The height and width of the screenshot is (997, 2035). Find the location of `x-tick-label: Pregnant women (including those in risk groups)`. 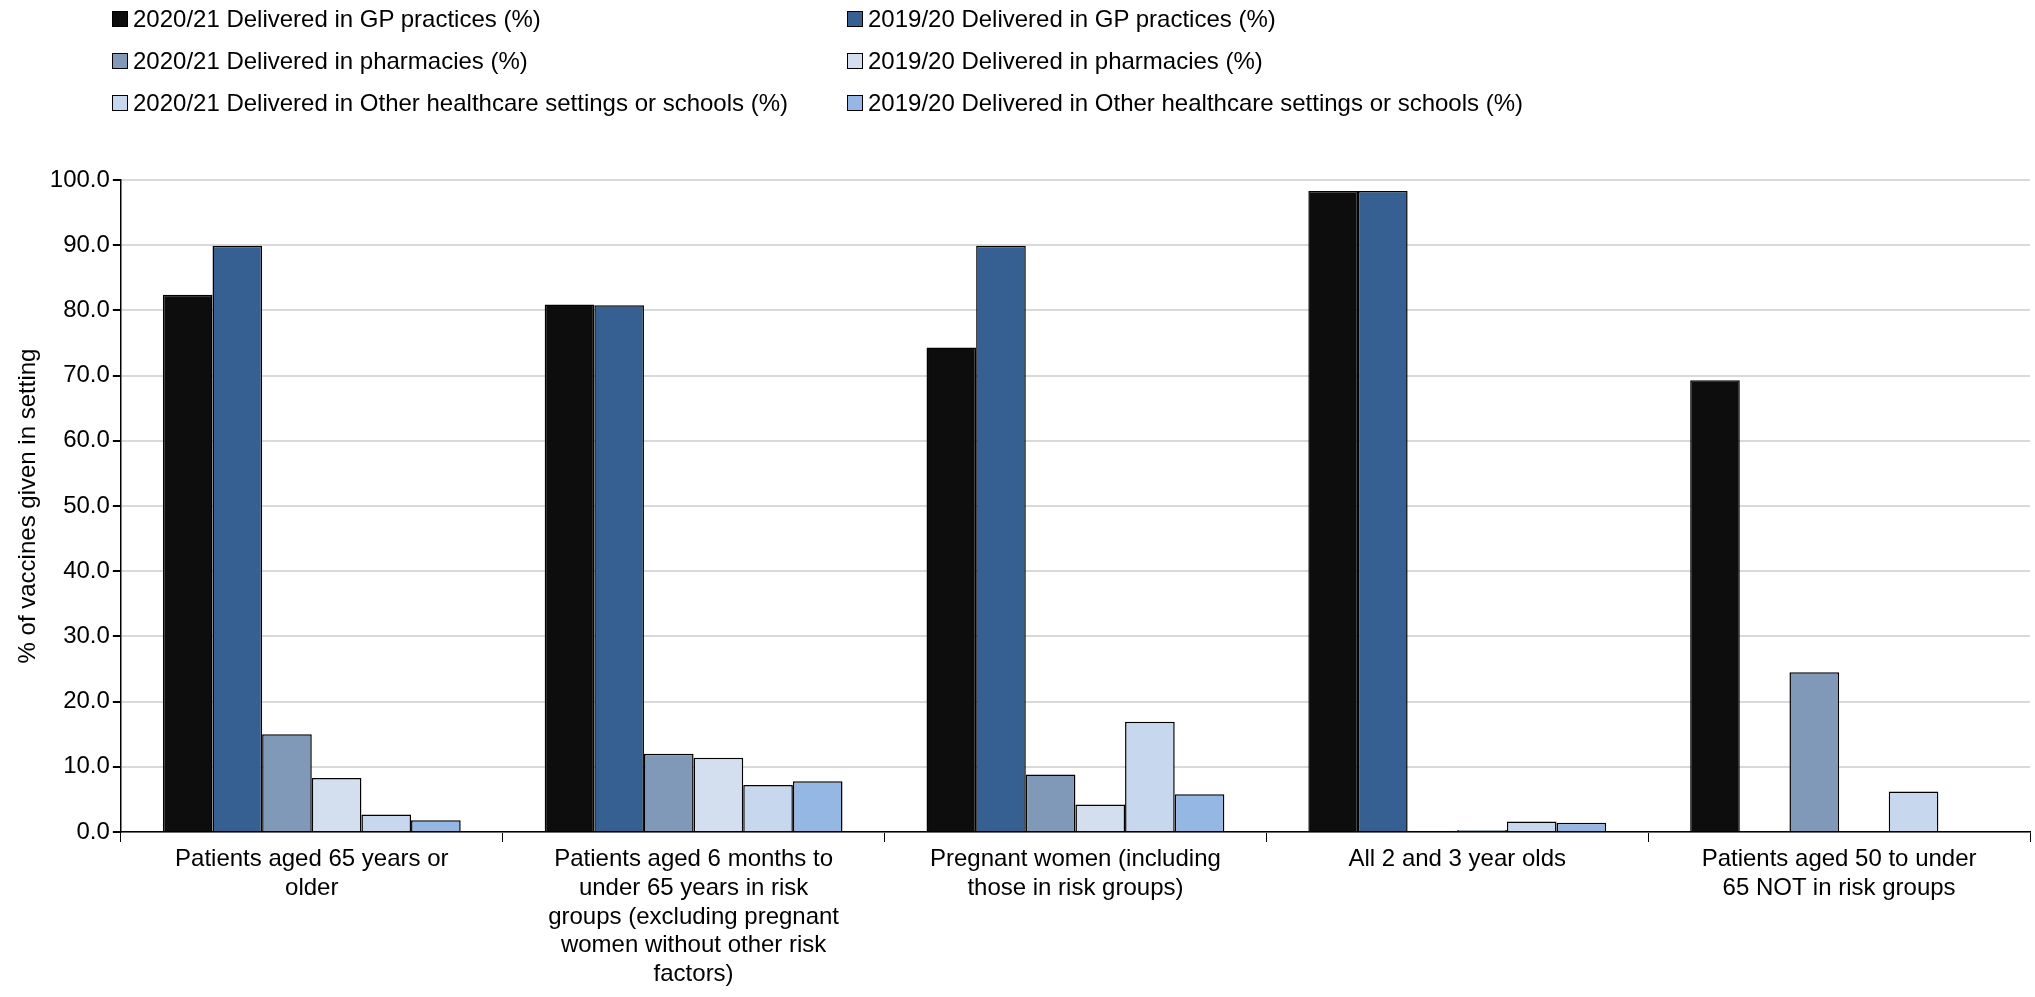

x-tick-label: Pregnant women (including those in risk groups) is located at coordinates (1075, 872).